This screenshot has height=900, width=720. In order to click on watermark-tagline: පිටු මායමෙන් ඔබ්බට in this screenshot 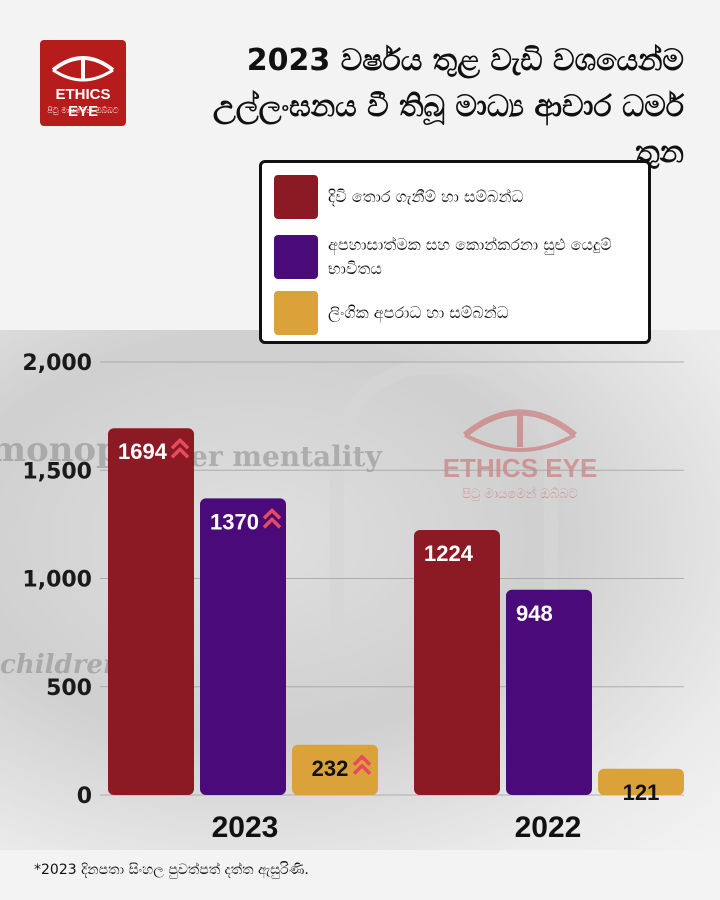, I will do `click(520, 494)`.